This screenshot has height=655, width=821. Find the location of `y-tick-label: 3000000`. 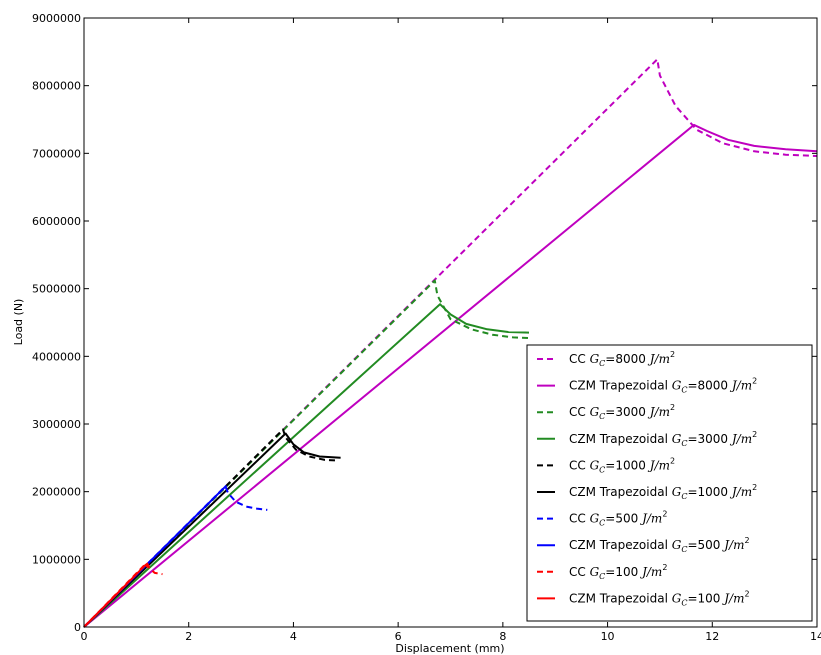

y-tick-label: 3000000 is located at coordinates (56, 424).